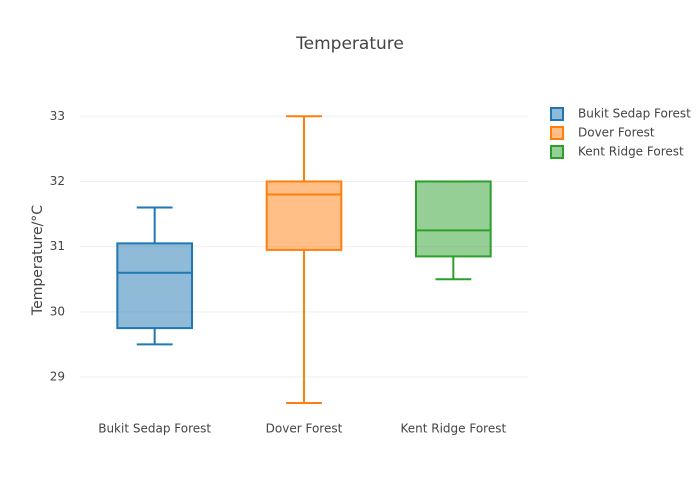 This screenshot has width=700, height=500. Describe the element at coordinates (304, 429) in the screenshot. I see `x-tick-label: Dover Forest` at that location.